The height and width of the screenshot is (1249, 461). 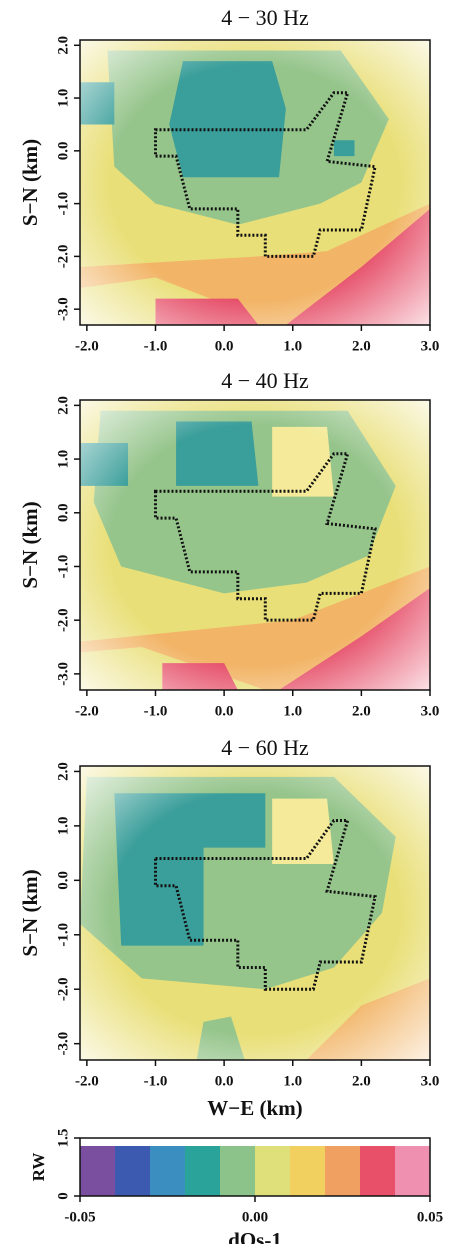 I want to click on y-tick-label: 1.5, so click(x=63, y=1138).